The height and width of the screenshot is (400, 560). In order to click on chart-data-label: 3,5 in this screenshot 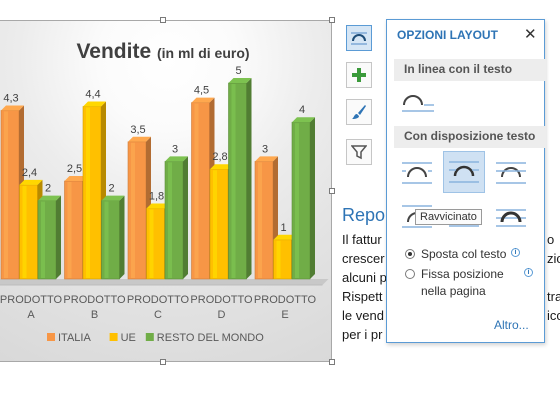, I will do `click(137, 130)`.